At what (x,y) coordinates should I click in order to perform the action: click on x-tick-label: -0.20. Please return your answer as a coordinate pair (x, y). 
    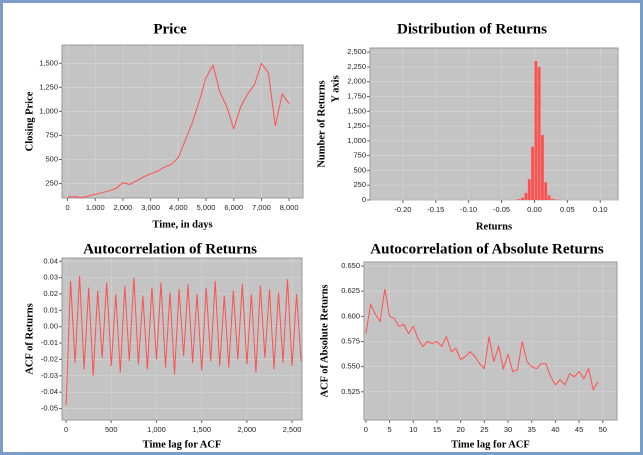
    Looking at the image, I should click on (402, 209).